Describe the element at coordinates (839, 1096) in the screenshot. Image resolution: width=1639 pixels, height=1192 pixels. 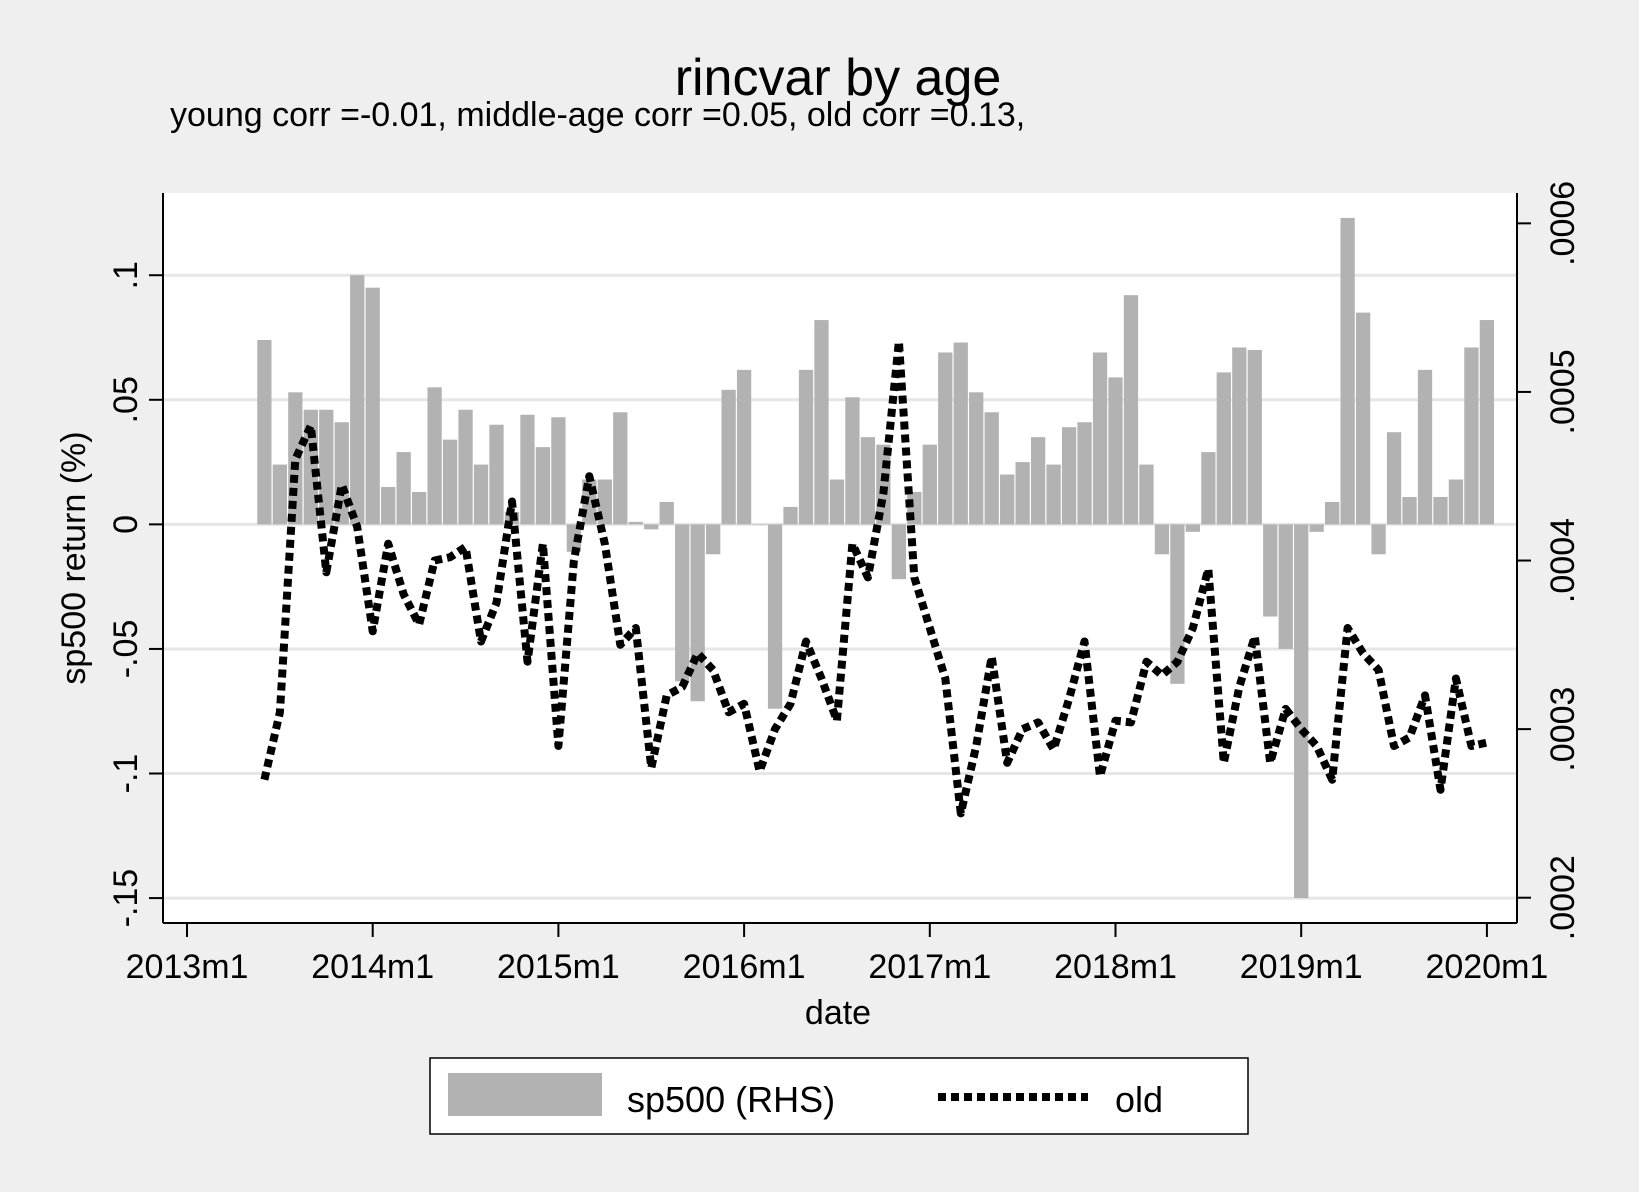
I see `legend: sp500 (RHS) old` at that location.